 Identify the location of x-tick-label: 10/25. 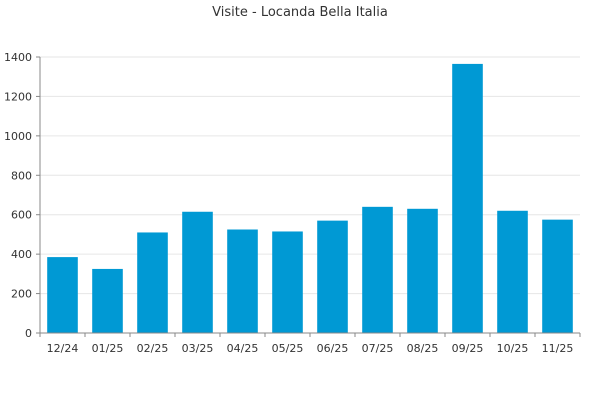
(513, 348).